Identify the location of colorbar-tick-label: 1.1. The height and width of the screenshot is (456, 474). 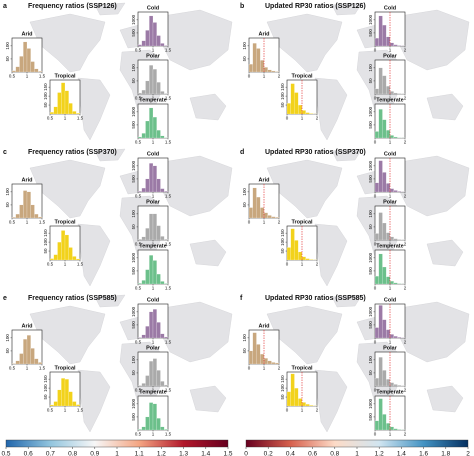
(139, 453).